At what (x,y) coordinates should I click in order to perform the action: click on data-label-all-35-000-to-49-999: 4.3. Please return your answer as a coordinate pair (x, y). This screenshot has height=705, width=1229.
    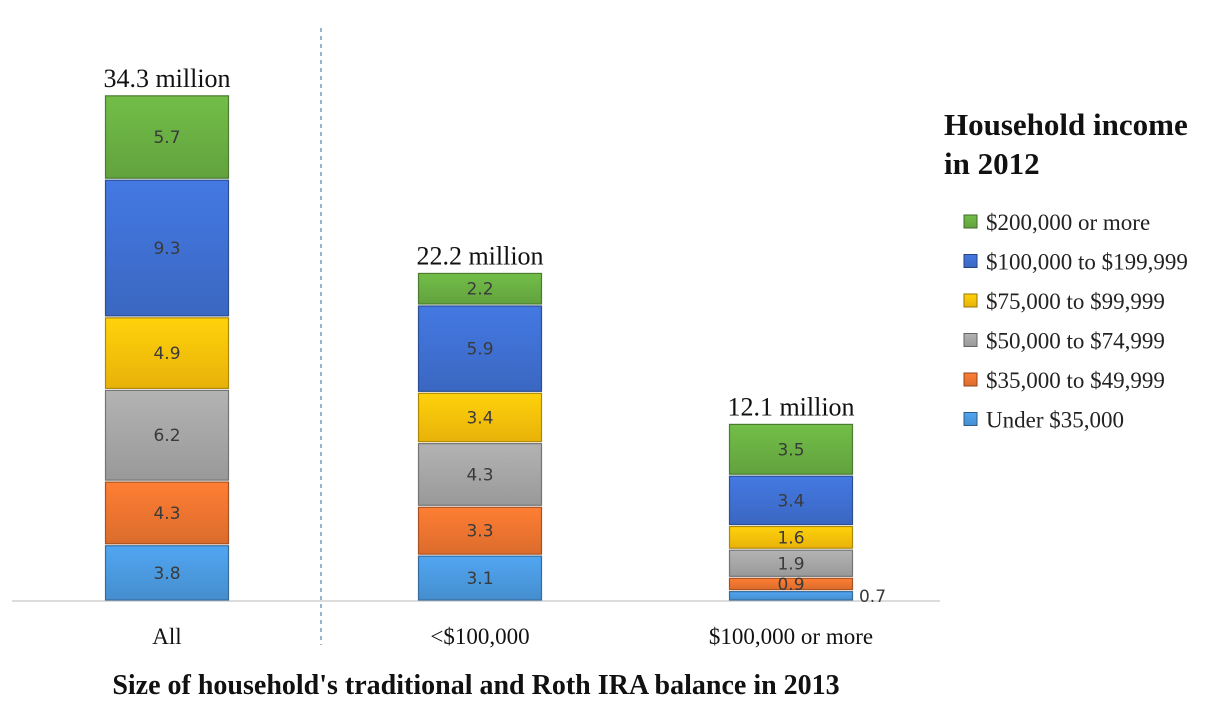
    Looking at the image, I should click on (166, 514).